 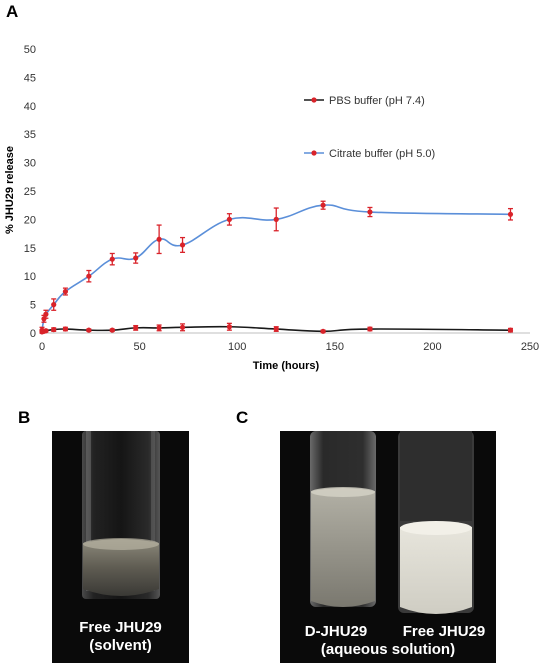 What do you see at coordinates (336, 631) in the screenshot?
I see `photo-c-label-left: D-JHU29` at bounding box center [336, 631].